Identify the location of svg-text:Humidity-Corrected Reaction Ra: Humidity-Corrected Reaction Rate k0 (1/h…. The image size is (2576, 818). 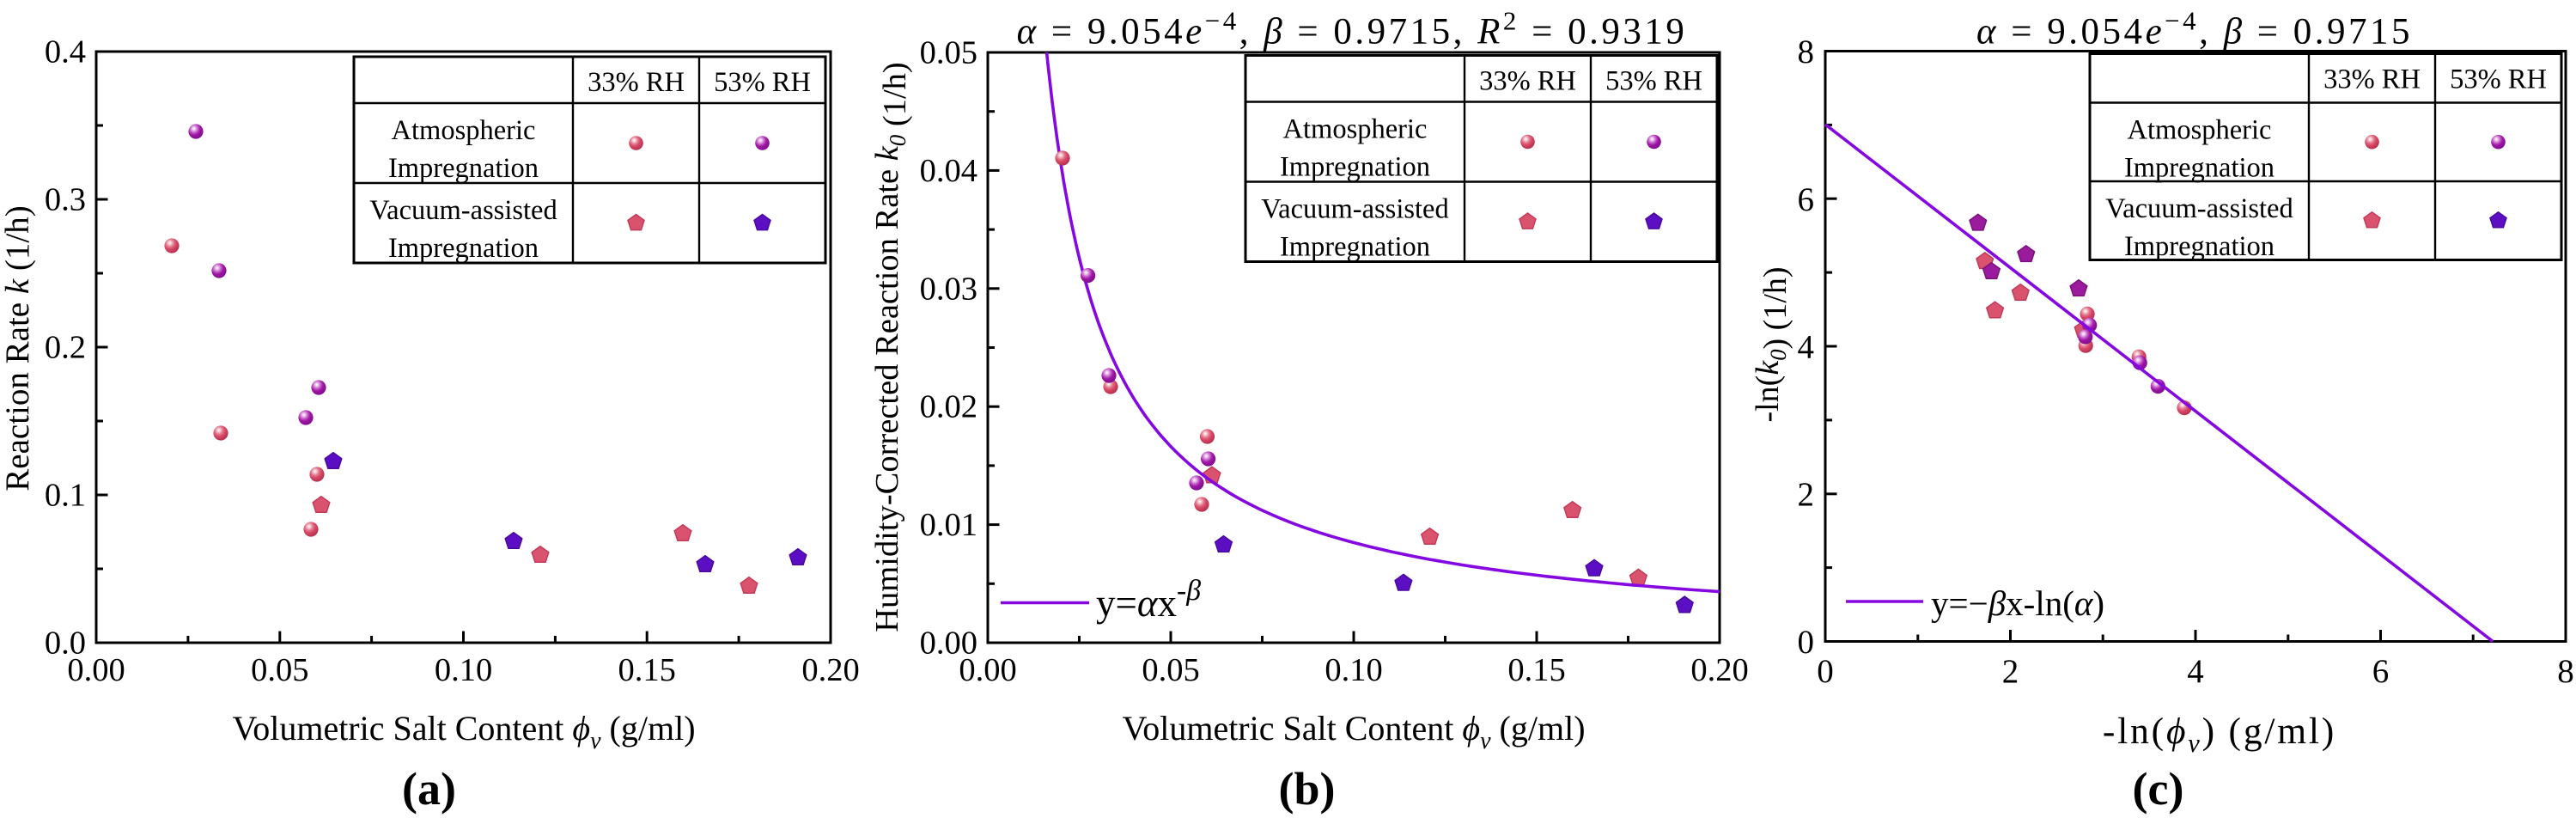
(891, 347).